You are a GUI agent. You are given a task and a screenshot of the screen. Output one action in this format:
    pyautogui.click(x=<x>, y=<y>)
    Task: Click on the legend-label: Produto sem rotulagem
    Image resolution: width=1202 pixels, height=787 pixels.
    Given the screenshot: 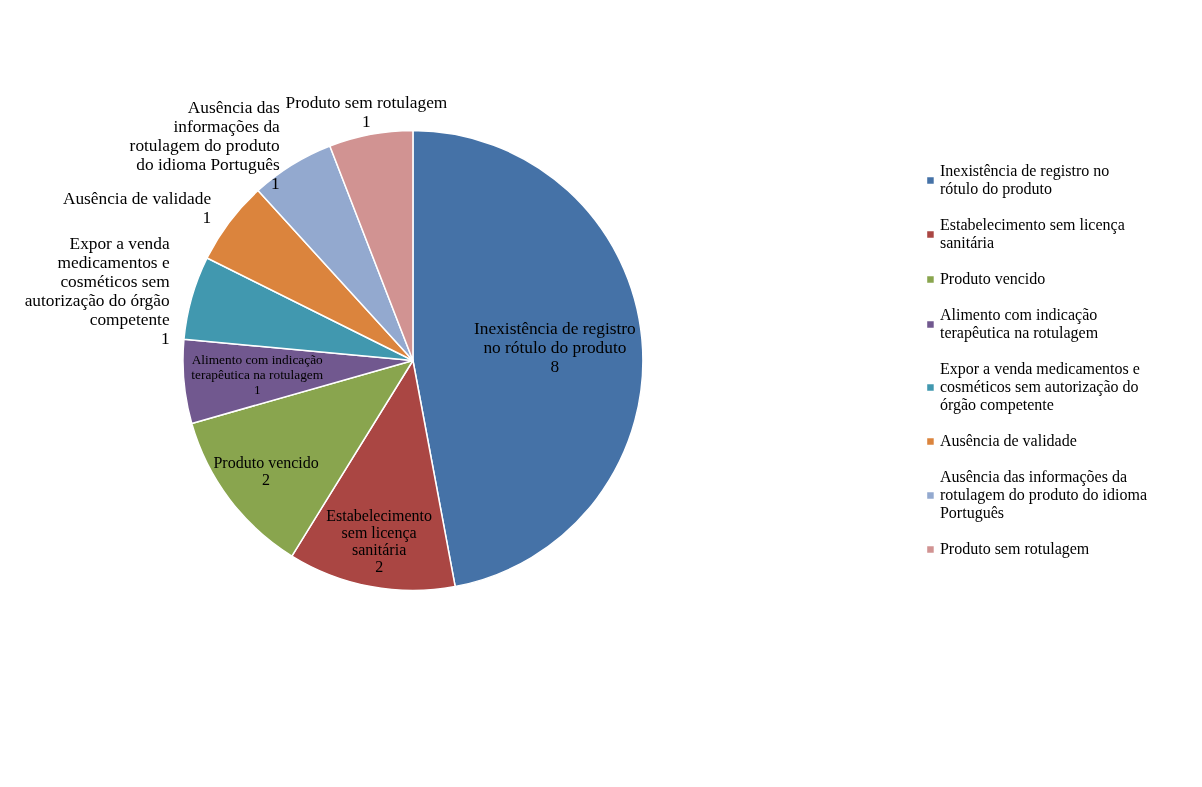 What is the action you would take?
    pyautogui.click(x=1014, y=549)
    